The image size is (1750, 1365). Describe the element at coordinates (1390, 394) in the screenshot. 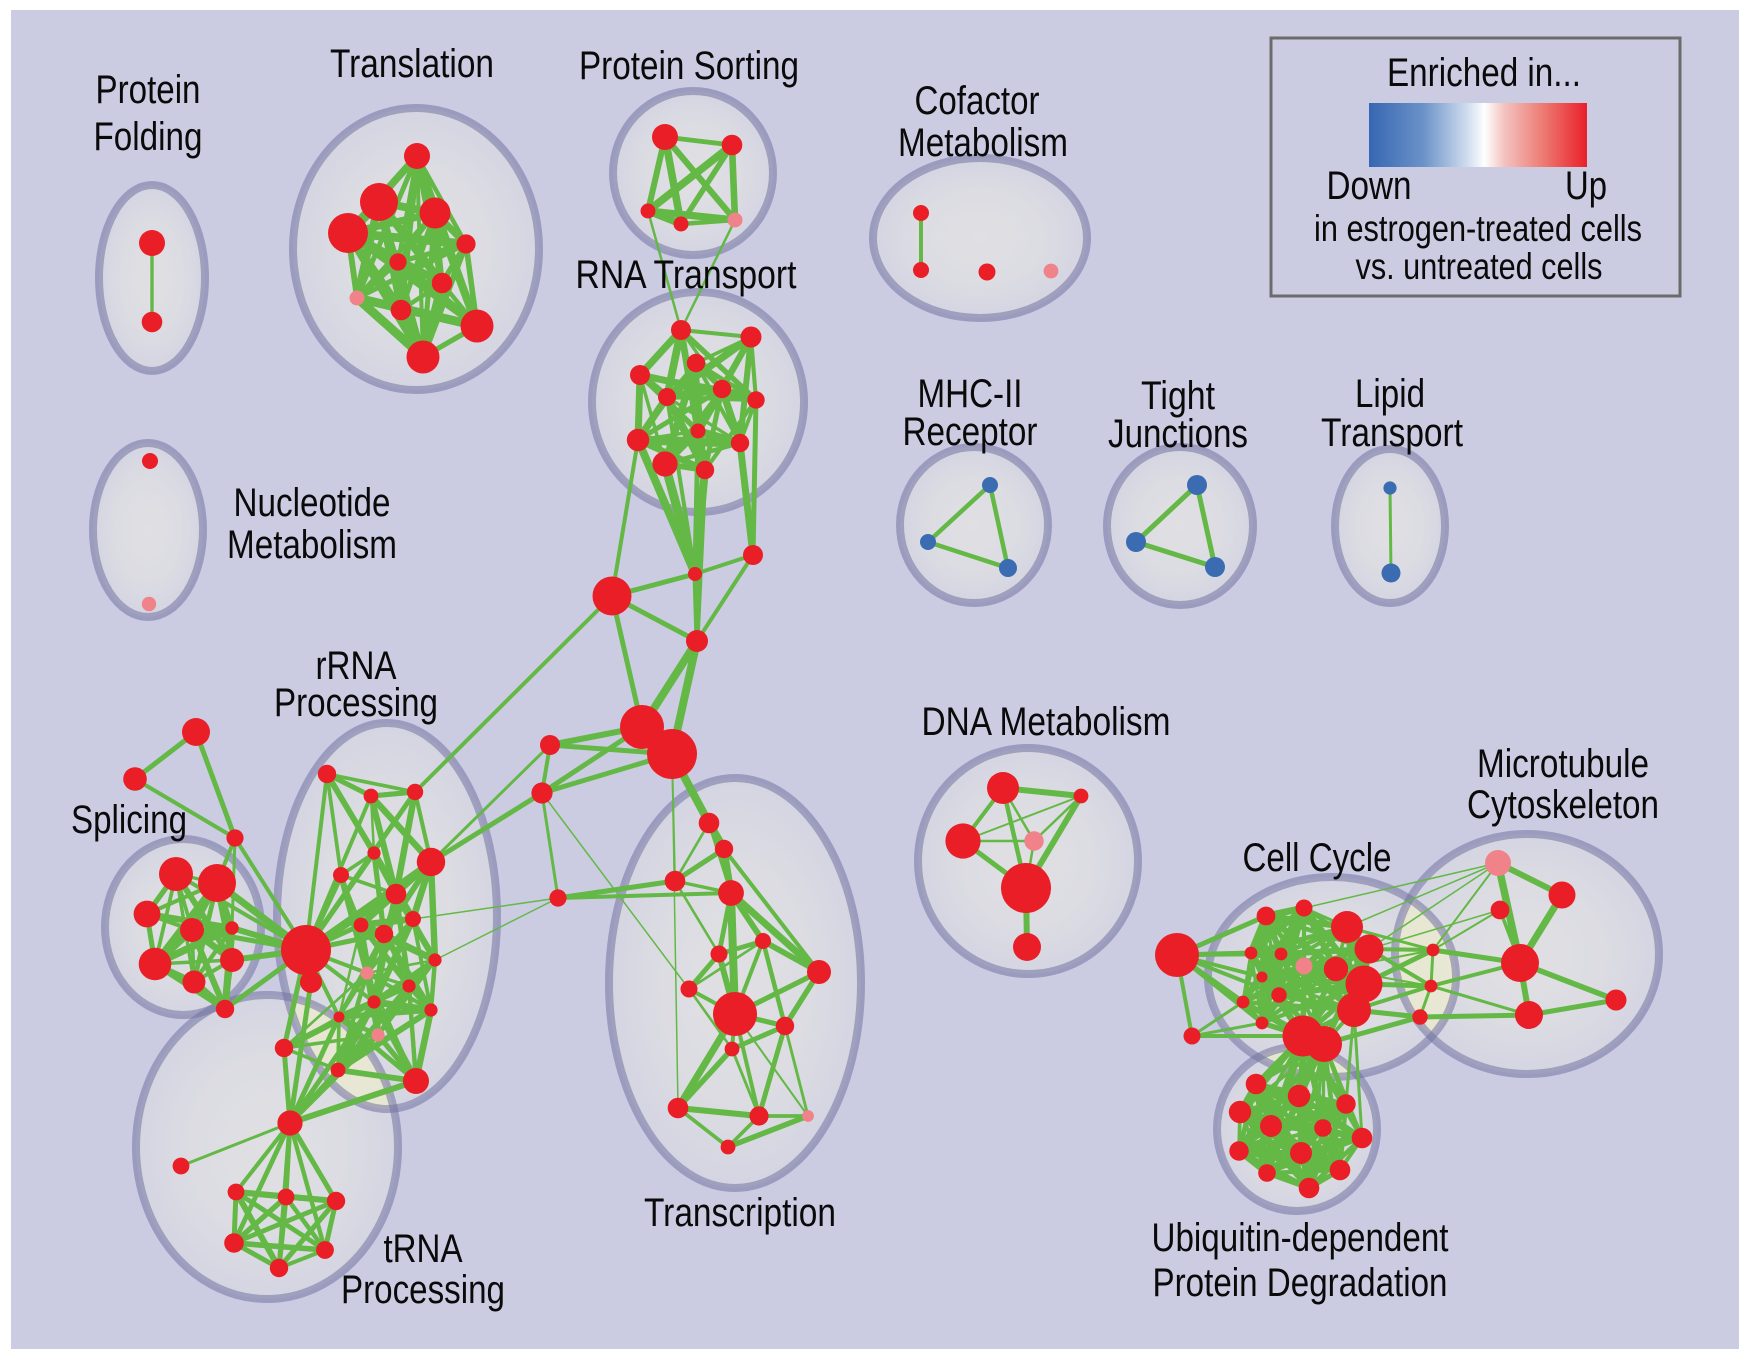

I see `svg-text: Lipid` at that location.